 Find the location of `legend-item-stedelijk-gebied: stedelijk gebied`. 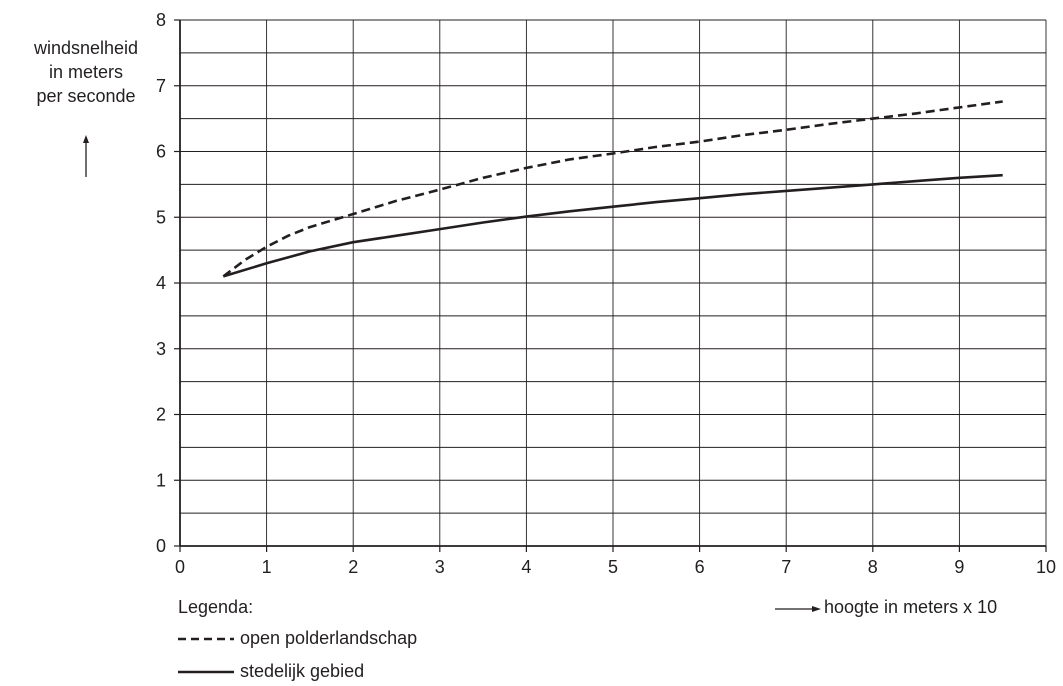

legend-item-stedelijk-gebied: stedelijk gebied is located at coordinates (297, 671).